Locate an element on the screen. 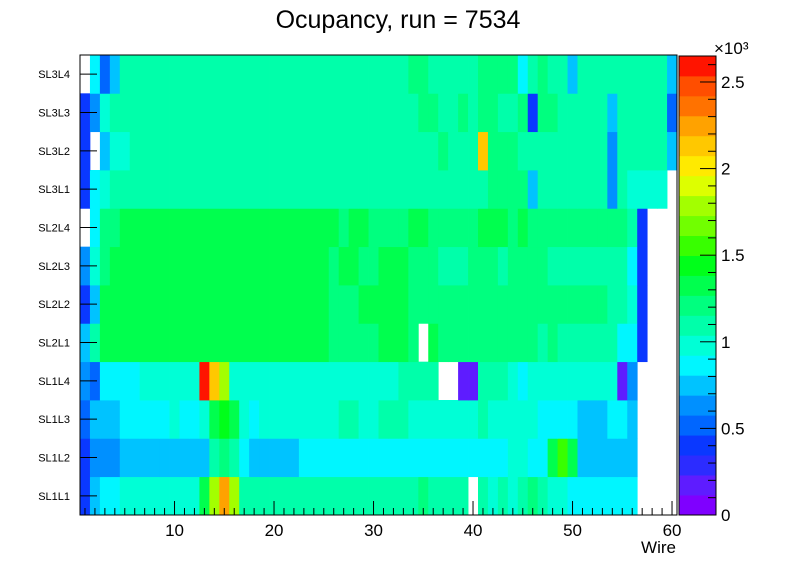  x-tick-label: 50 is located at coordinates (572, 530).